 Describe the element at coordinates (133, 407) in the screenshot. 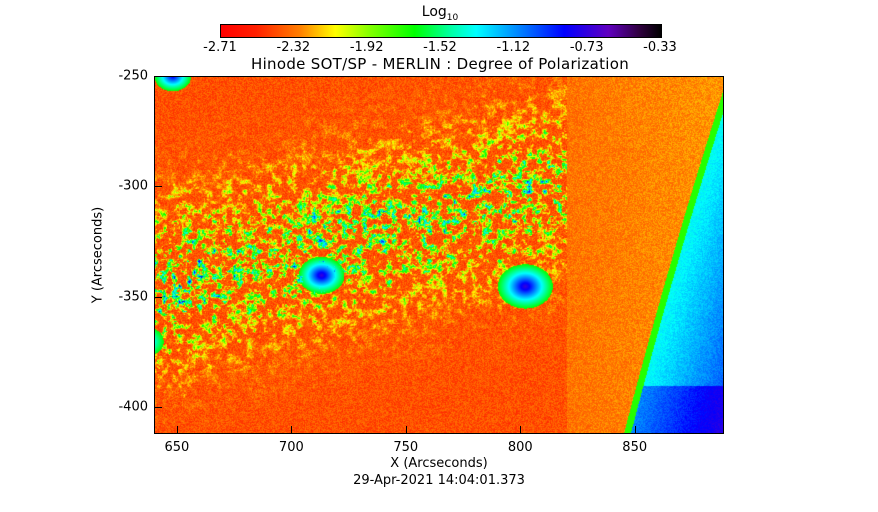

I see `y-tick-label: -400` at that location.